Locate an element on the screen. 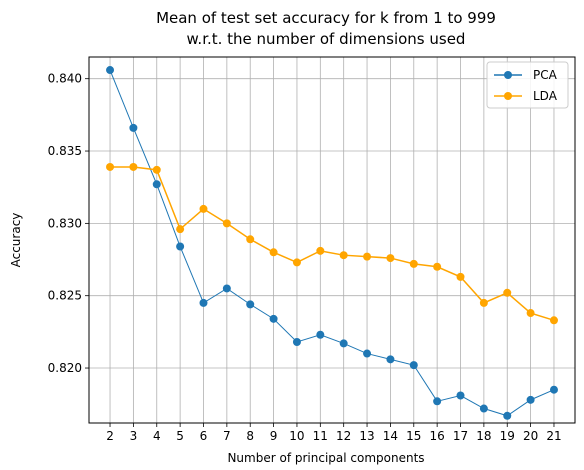 The height and width of the screenshot is (470, 584). x-axis-label: Number of principal components is located at coordinates (325, 458).